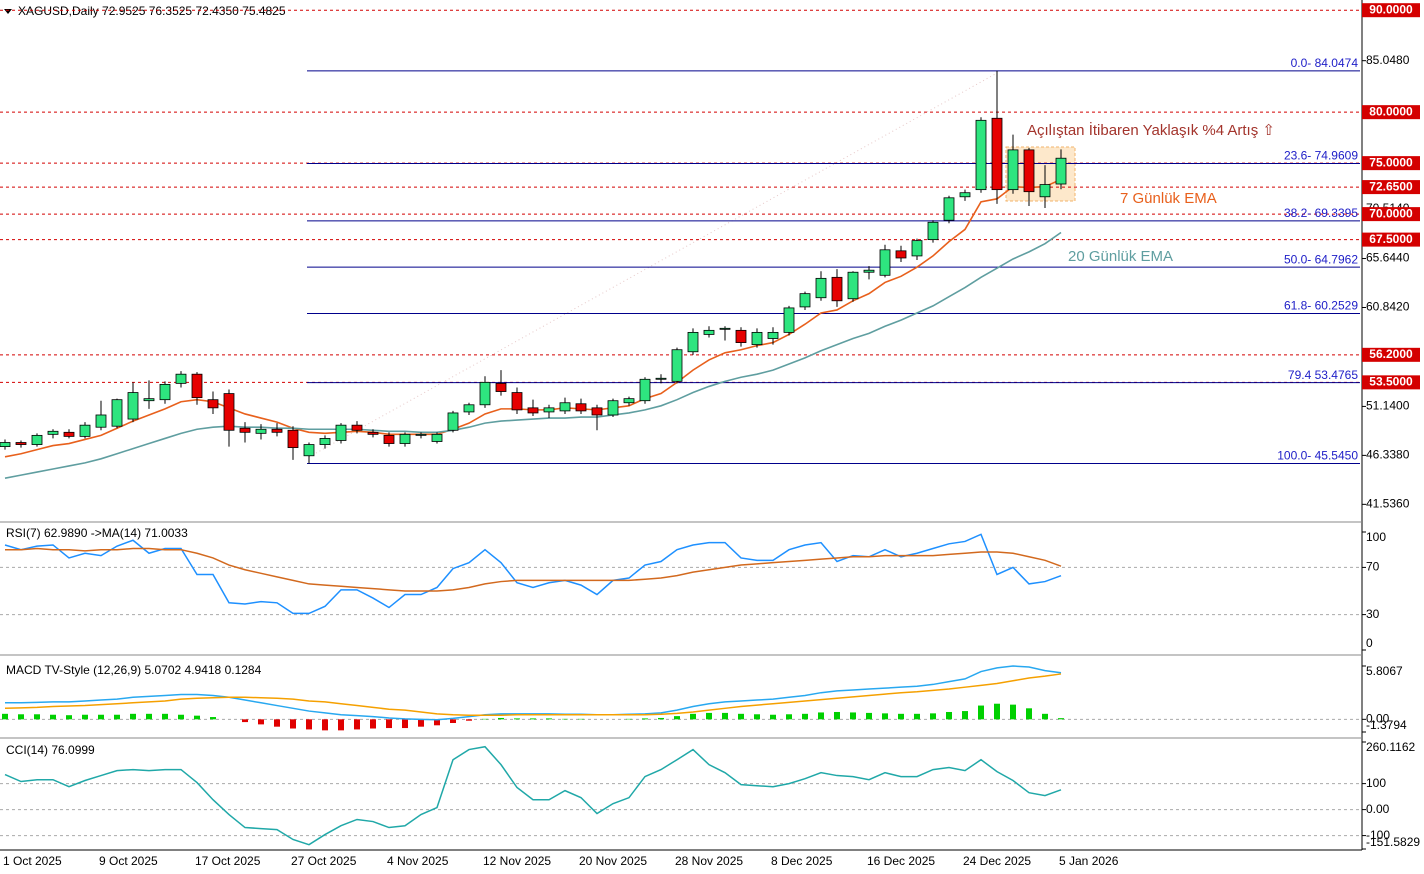 The width and height of the screenshot is (1424, 874). Describe the element at coordinates (1378, 835) in the screenshot. I see `y-tick-label: -100` at that location.